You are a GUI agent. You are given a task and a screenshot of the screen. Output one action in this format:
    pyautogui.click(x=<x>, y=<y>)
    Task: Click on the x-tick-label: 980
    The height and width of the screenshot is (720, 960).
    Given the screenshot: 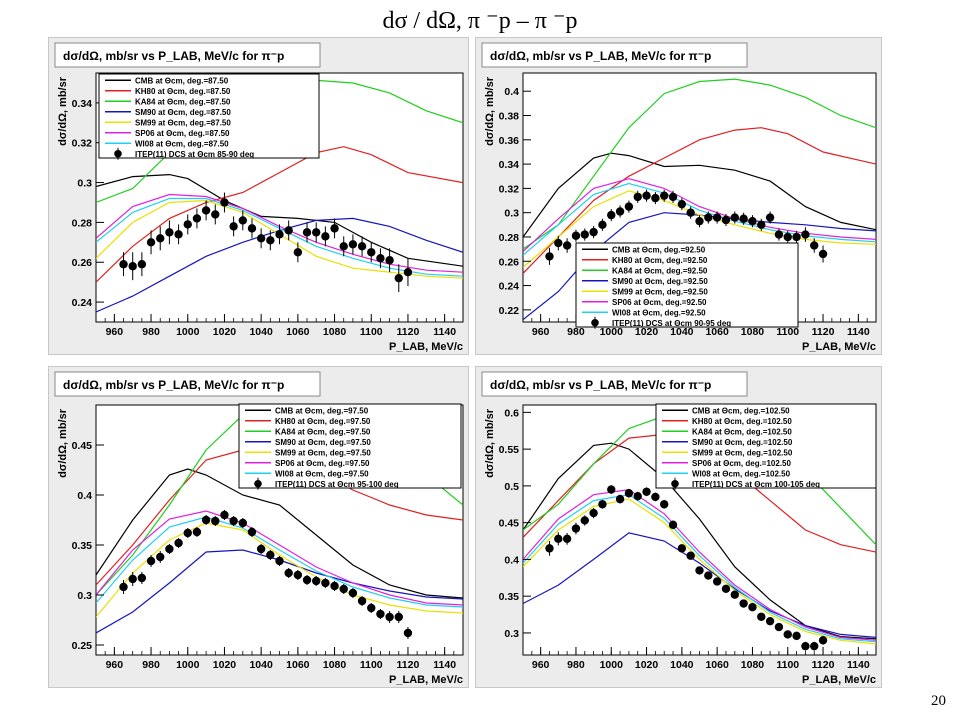 What is the action you would take?
    pyautogui.click(x=576, y=332)
    